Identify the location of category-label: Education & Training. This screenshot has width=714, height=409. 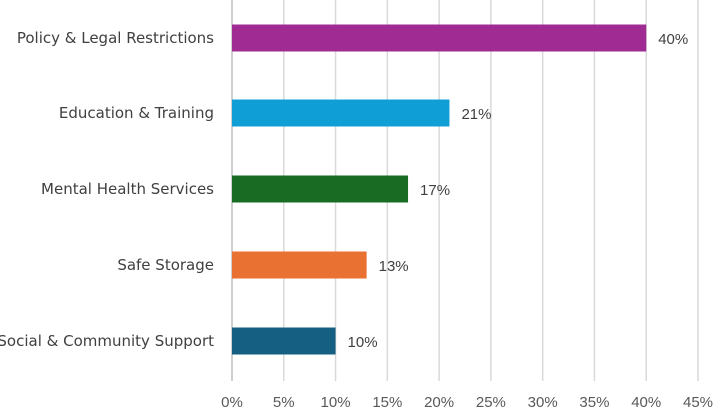
(136, 113).